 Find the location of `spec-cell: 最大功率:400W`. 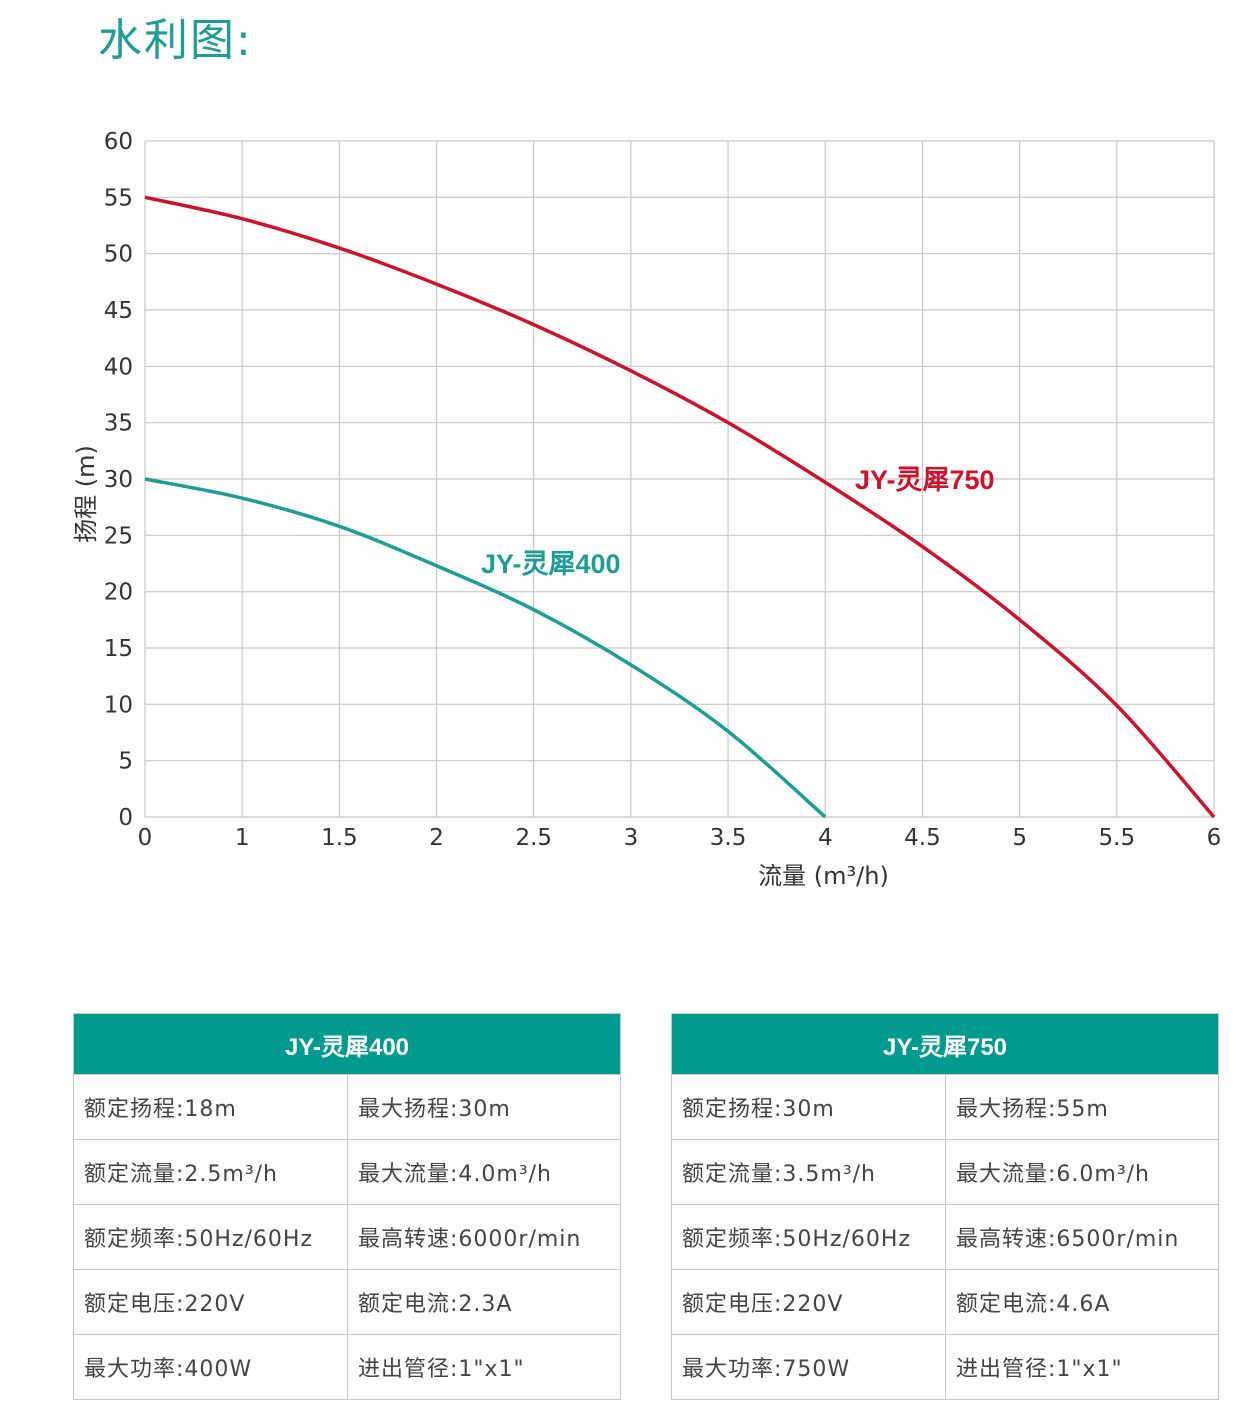

spec-cell: 最大功率:400W is located at coordinates (210, 1367).